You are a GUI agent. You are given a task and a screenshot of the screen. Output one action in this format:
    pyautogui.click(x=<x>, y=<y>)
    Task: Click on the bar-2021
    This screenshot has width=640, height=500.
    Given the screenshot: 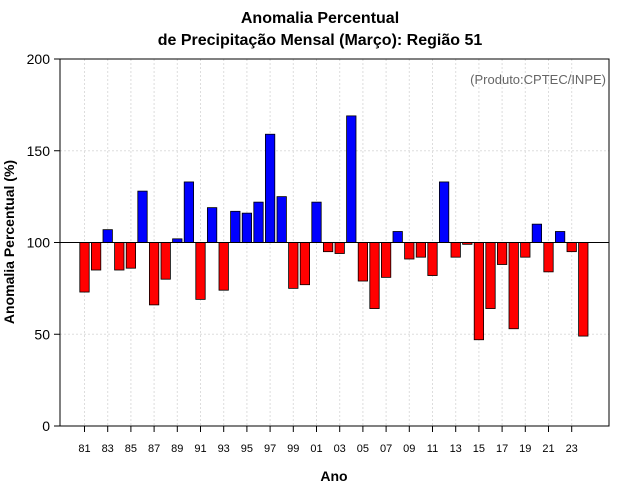 What is the action you would take?
    pyautogui.click(x=548, y=257)
    